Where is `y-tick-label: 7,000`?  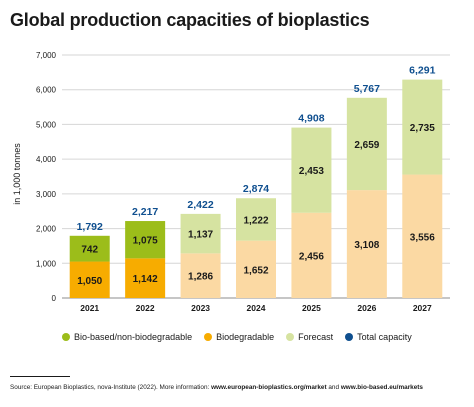
y-tick-label: 7,000 is located at coordinates (46, 55).